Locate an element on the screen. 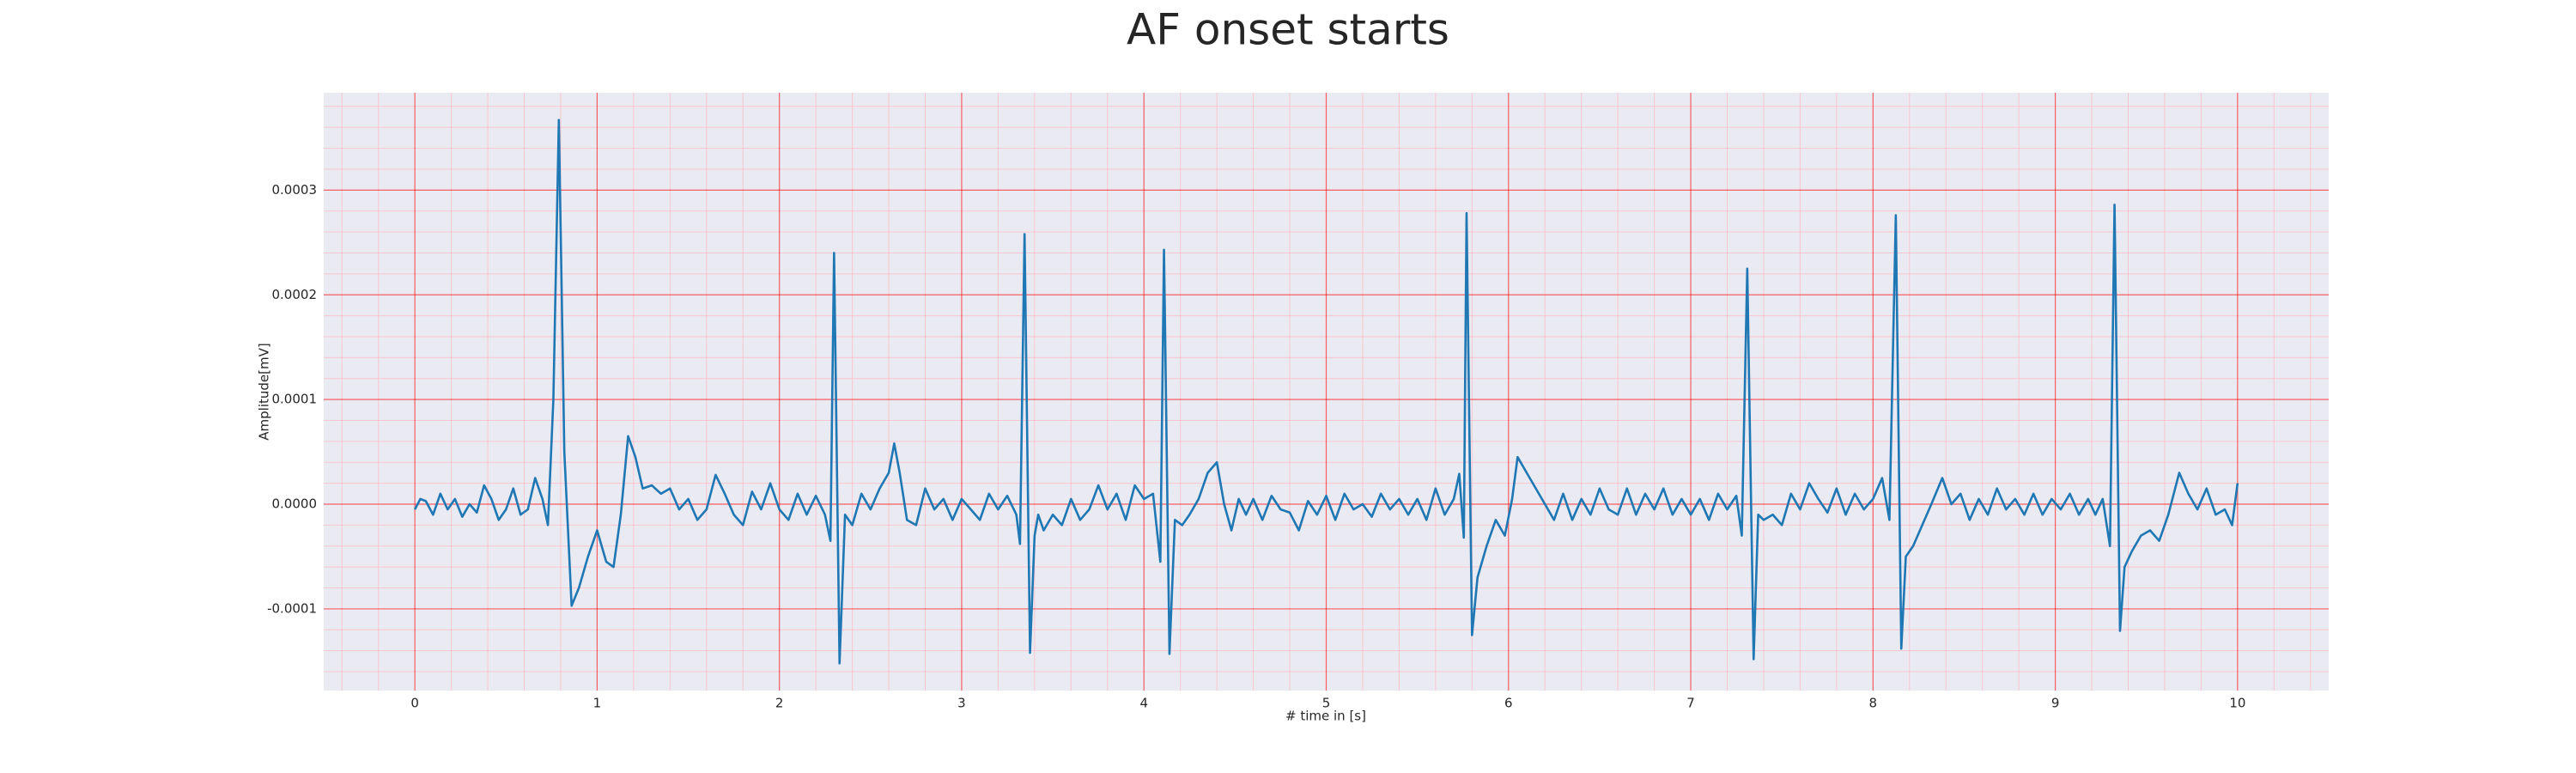 The image size is (2576, 773). x-tick-label: 9 is located at coordinates (2055, 703).